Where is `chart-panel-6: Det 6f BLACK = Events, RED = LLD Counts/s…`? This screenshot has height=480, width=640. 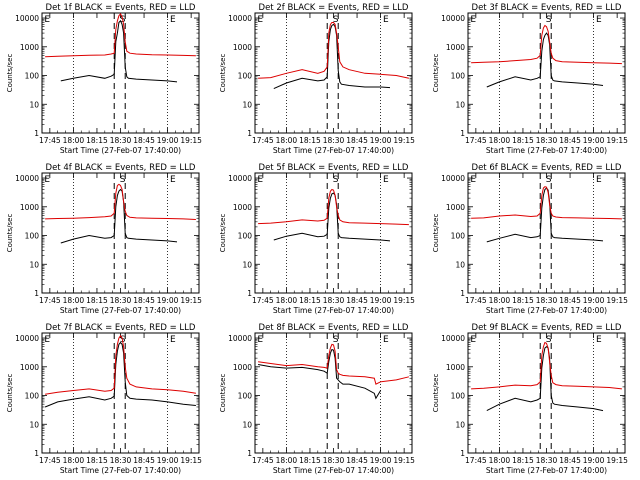 chart-panel-6: Det 6f BLACK = Events, RED = LLD Counts/s… is located at coordinates (530, 239).